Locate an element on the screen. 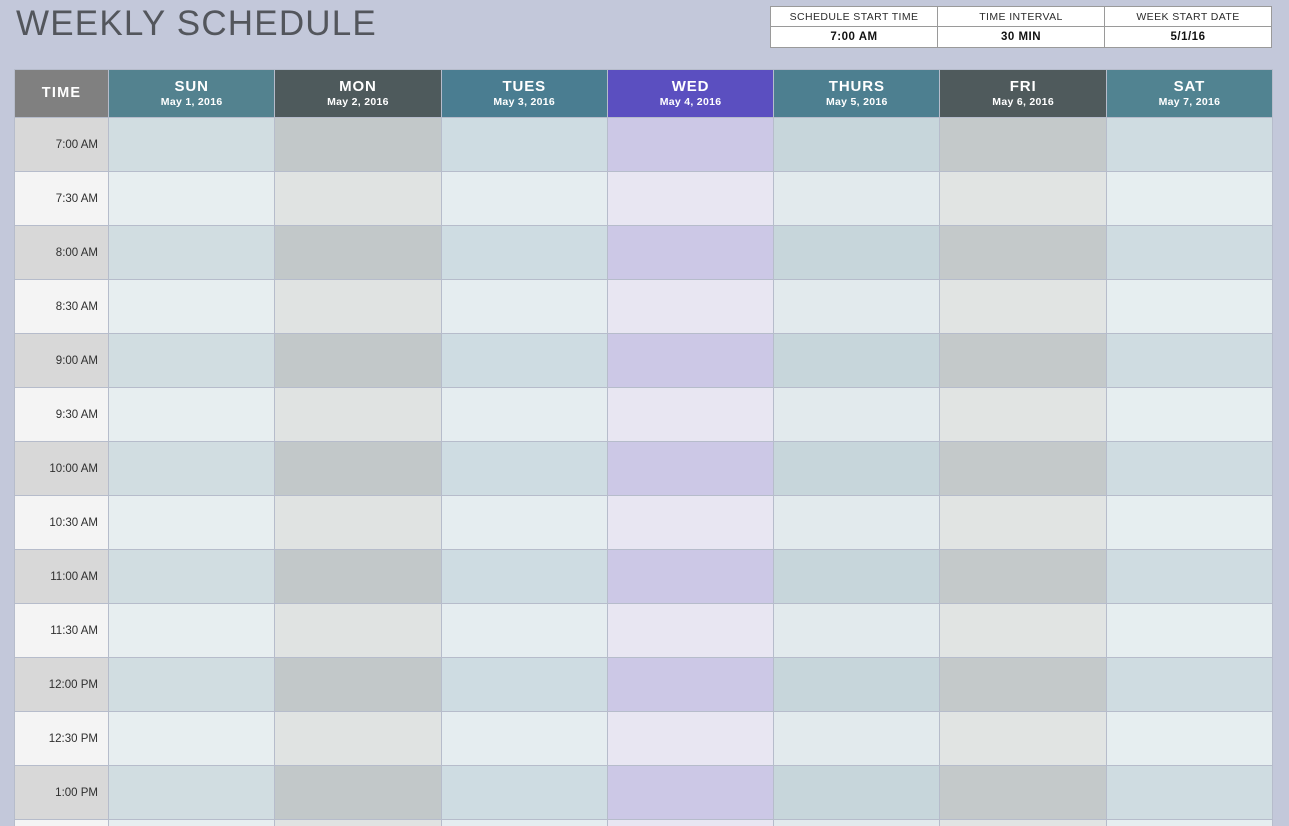 This screenshot has height=826, width=1289. control-value: 5/1/16 is located at coordinates (1188, 37).